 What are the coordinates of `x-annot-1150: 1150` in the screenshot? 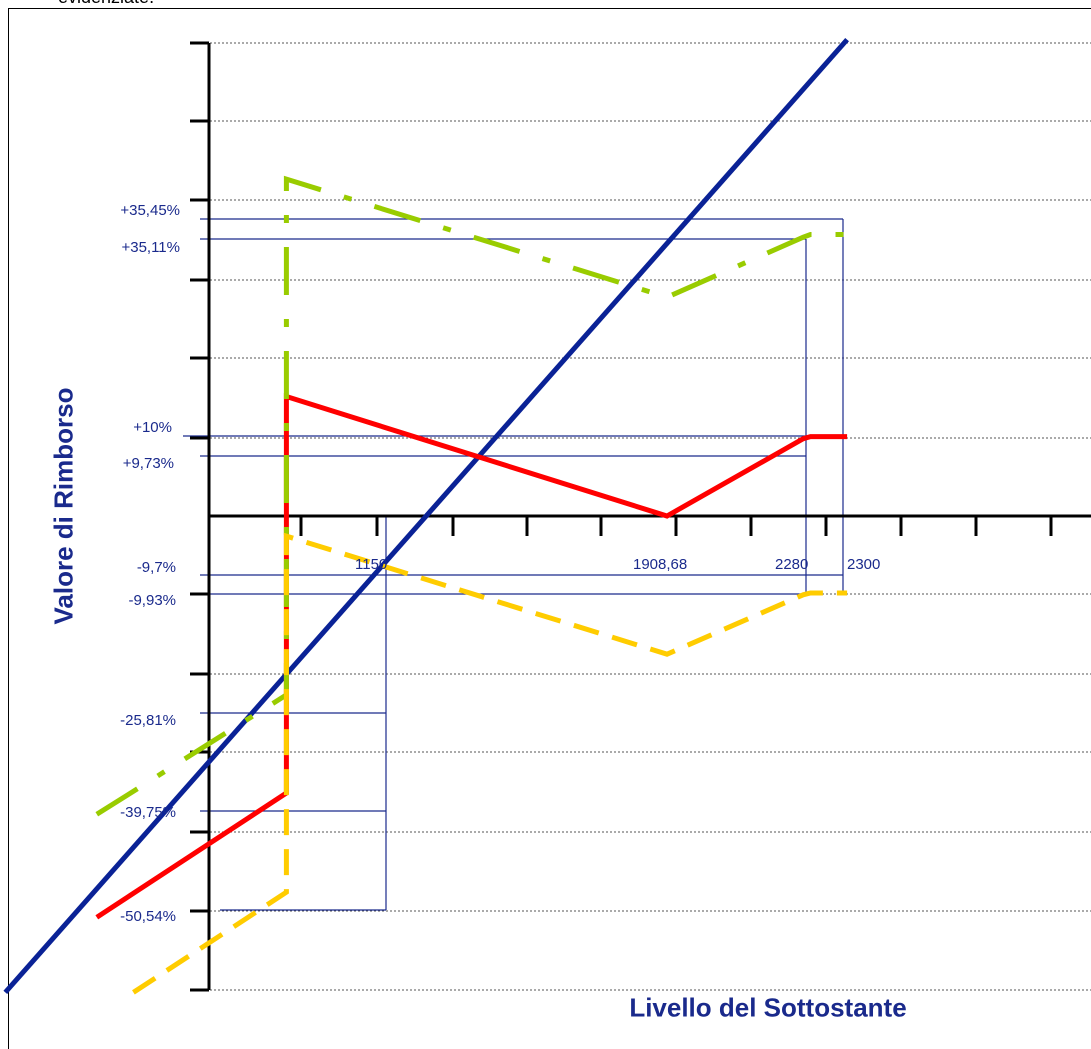 It's located at (371, 564).